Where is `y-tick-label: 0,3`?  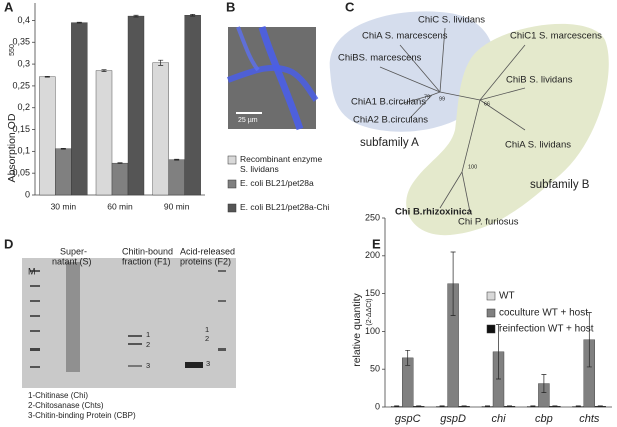 y-tick-label: 0,3 is located at coordinates (23, 63).